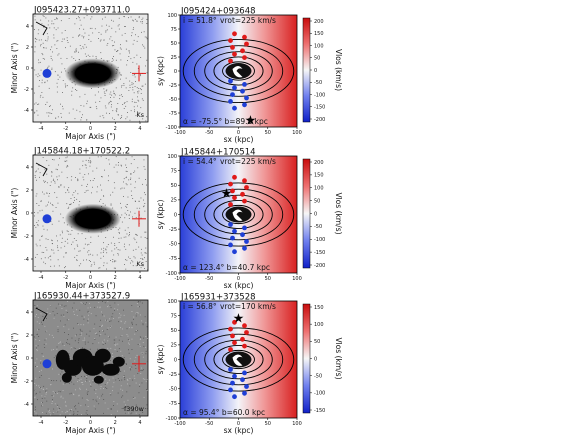 This screenshot has height=445, width=568. What do you see at coordinates (115, 423) in the screenshot?
I see `x-tick-label: 2` at bounding box center [115, 423].